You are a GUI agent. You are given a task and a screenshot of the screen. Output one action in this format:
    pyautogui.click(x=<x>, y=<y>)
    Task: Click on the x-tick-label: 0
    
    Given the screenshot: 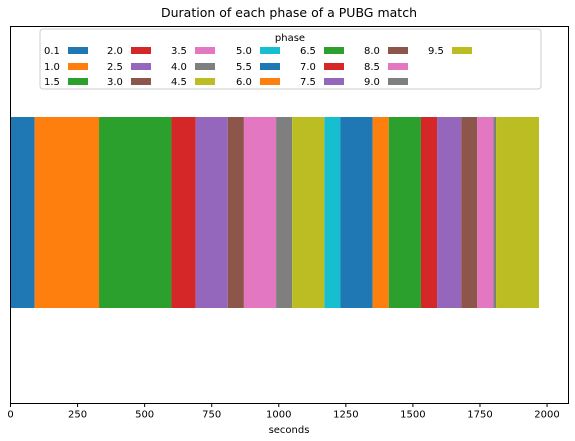 What is the action you would take?
    pyautogui.click(x=10, y=415)
    